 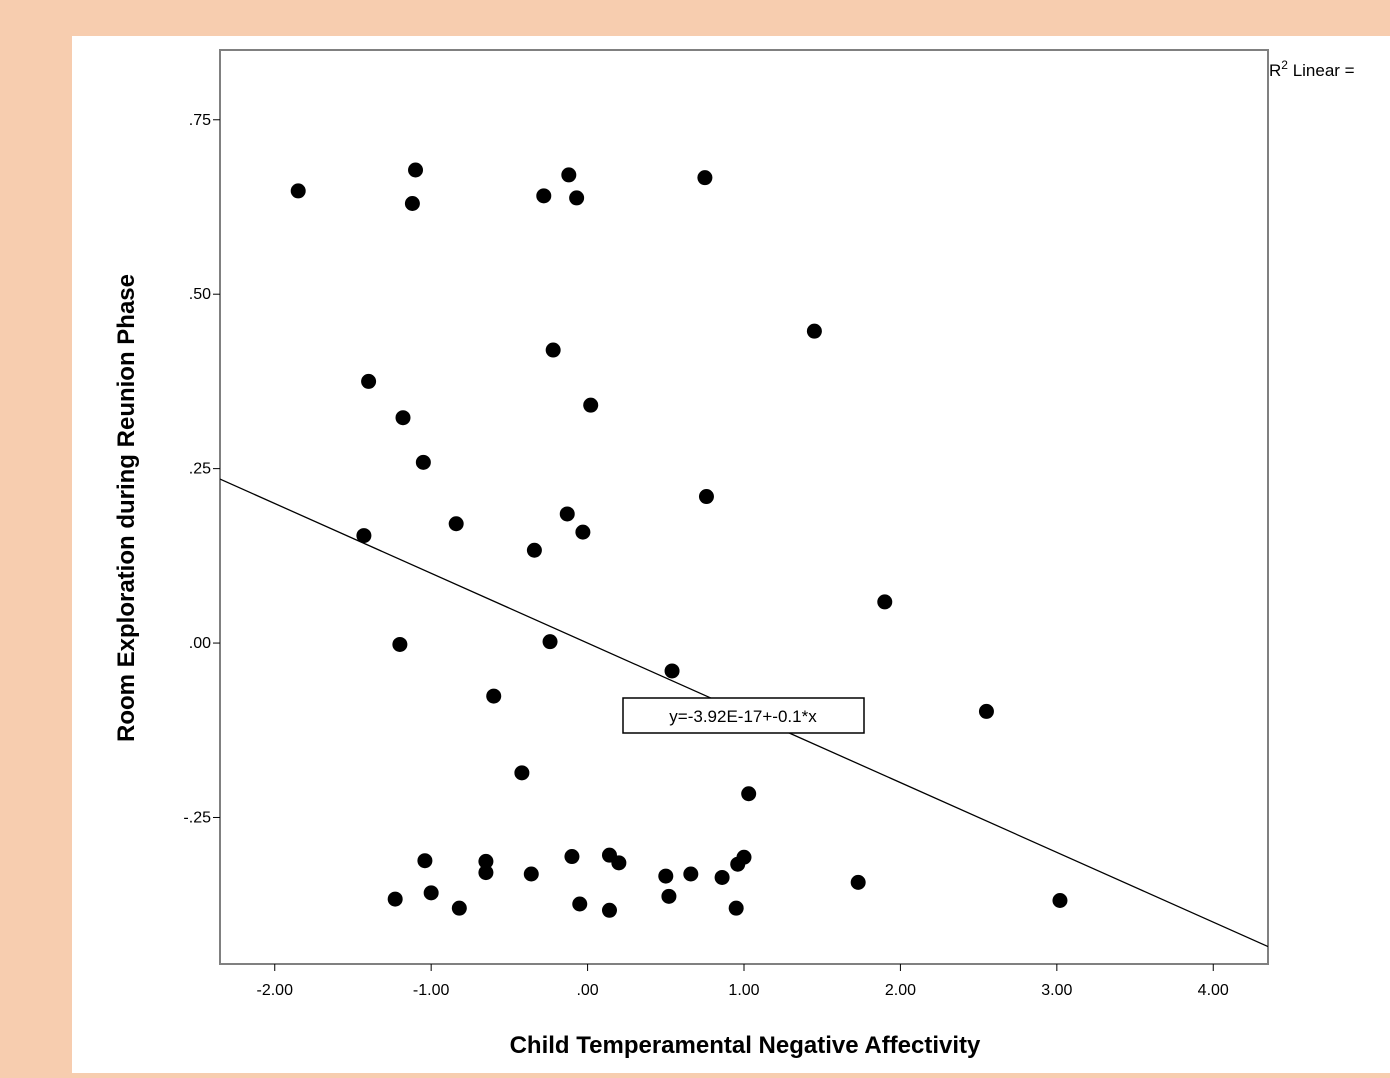 I want to click on x-axis-title: Child Temperamental Negative Affectivity, so click(x=745, y=1045).